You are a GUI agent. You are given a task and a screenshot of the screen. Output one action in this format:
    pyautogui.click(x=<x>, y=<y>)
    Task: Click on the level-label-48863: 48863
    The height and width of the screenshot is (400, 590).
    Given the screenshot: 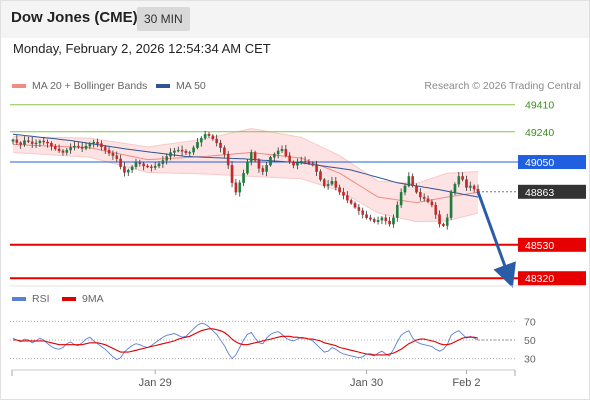 What is the action you would take?
    pyautogui.click(x=539, y=193)
    